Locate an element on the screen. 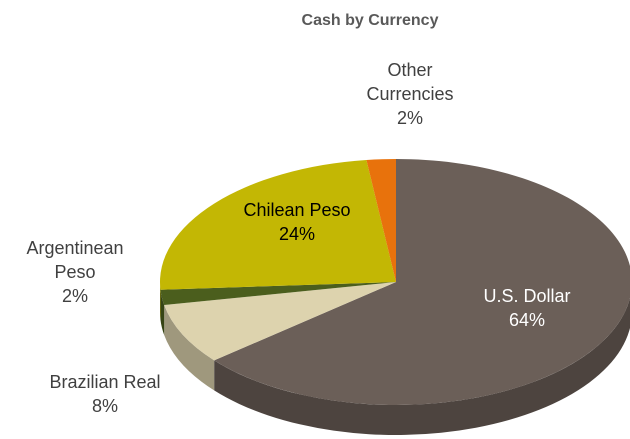 This screenshot has width=630, height=439. data-label: Brazilian Real 8% is located at coordinates (105, 394).